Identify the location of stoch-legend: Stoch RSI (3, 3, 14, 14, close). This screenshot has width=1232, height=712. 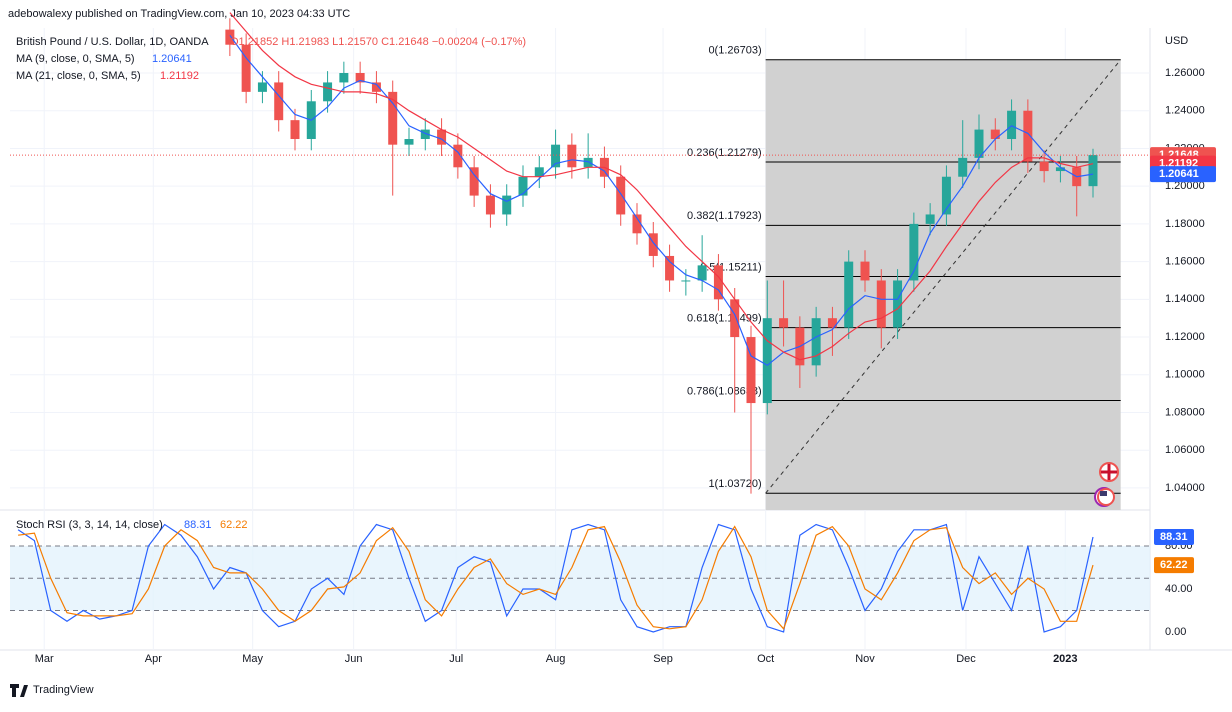
(89, 525).